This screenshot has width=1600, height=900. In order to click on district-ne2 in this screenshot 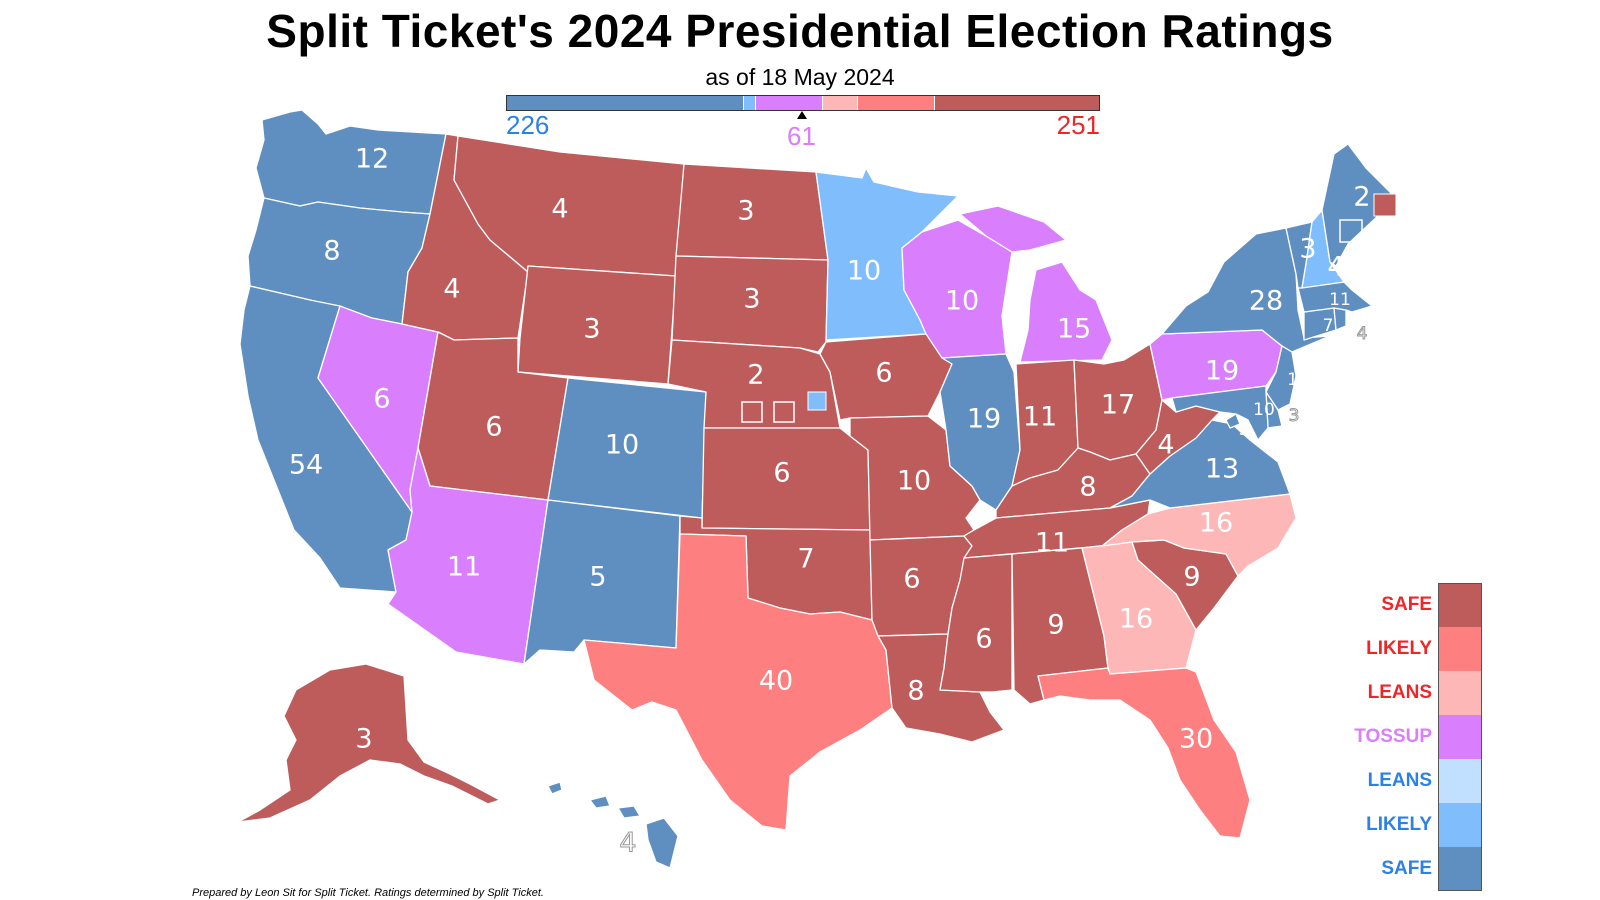, I will do `click(817, 401)`.